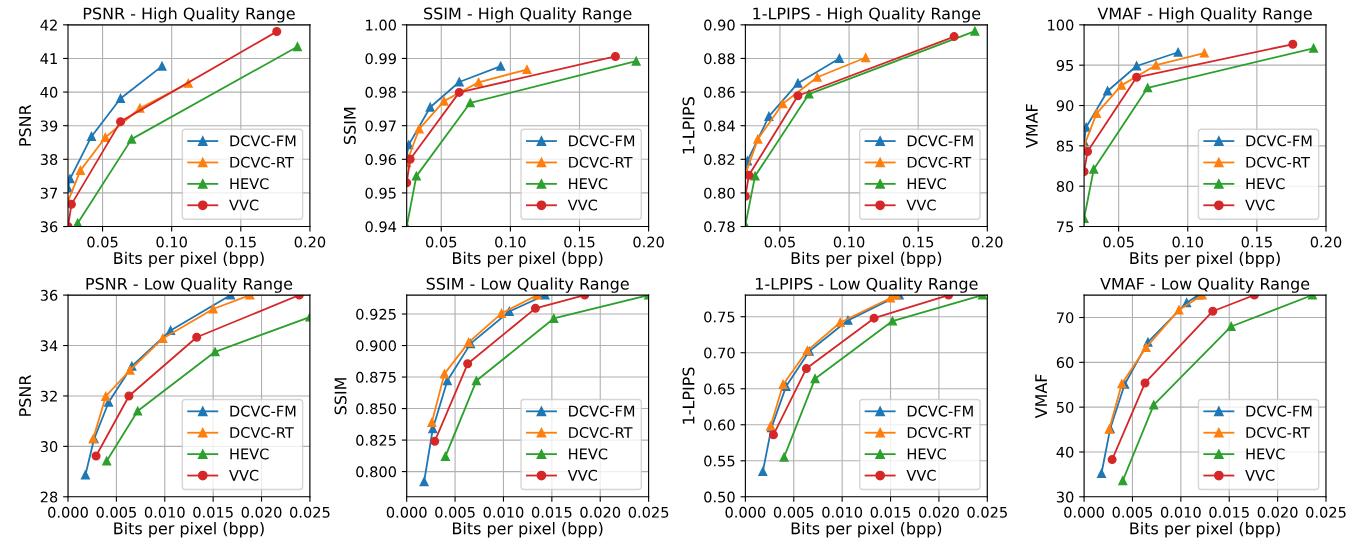  Describe the element at coordinates (719, 92) in the screenshot. I see `y-tick-label: 0.86` at that location.